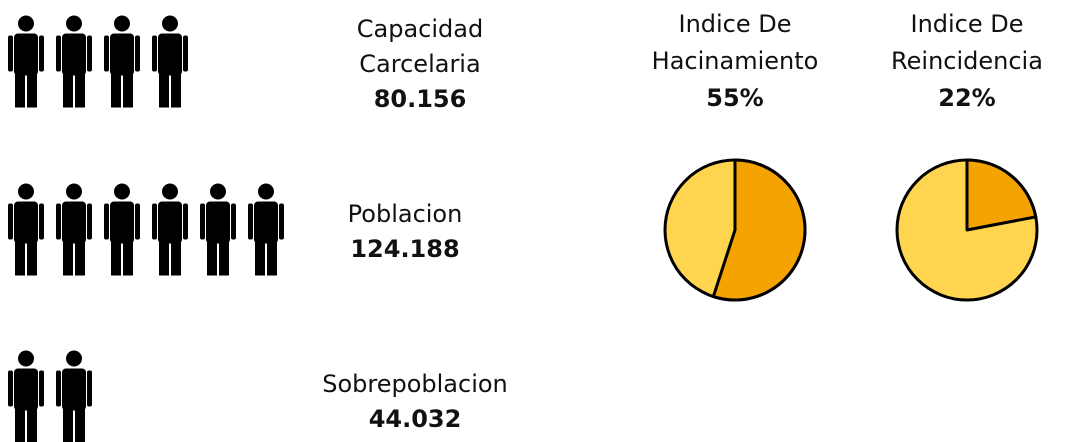 Image resolution: width=1070 pixels, height=442 pixels. I want to click on pie-title: Reincidencia, so click(967, 61).